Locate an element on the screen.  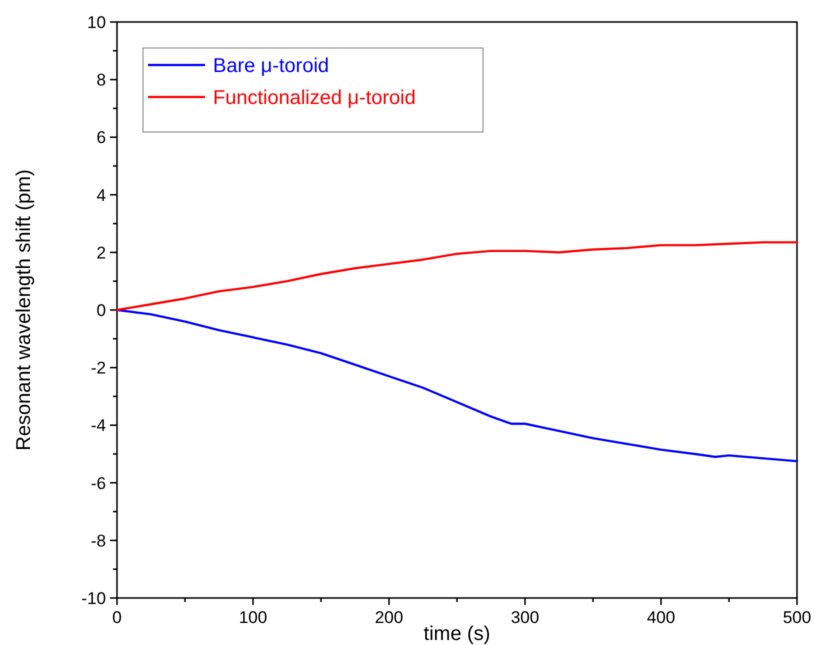
y-tick-label: 10 is located at coordinates (96, 22).